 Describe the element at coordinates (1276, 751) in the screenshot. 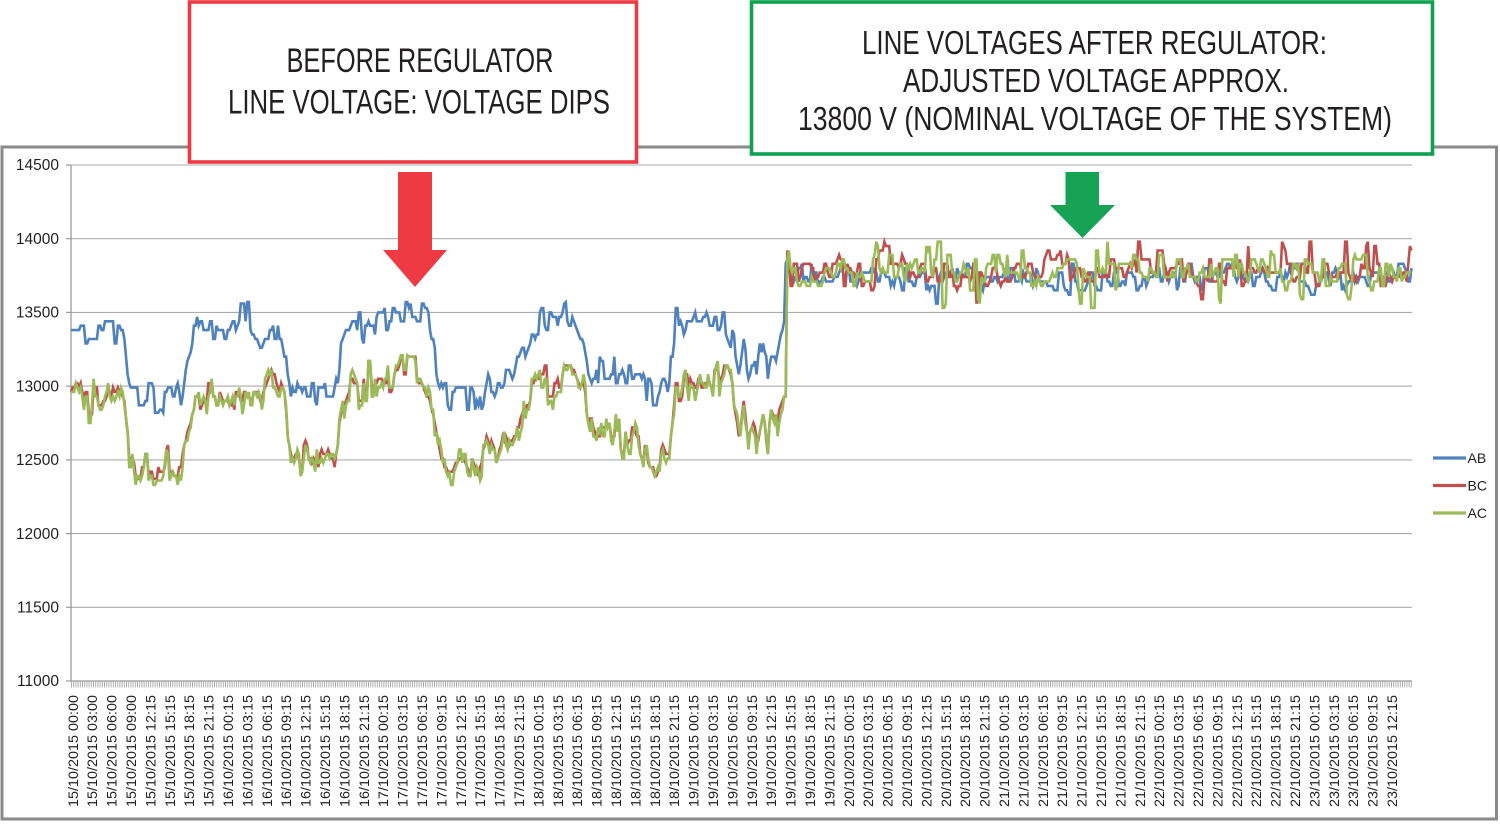

I see `svg-text: 22/10/2015 18:15` at that location.